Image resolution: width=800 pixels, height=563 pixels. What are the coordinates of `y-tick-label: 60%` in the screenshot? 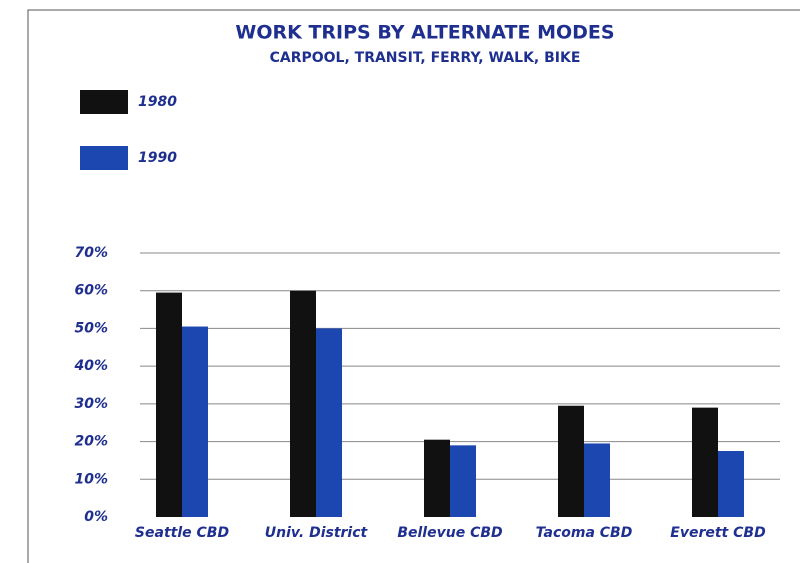 It's located at (91, 291).